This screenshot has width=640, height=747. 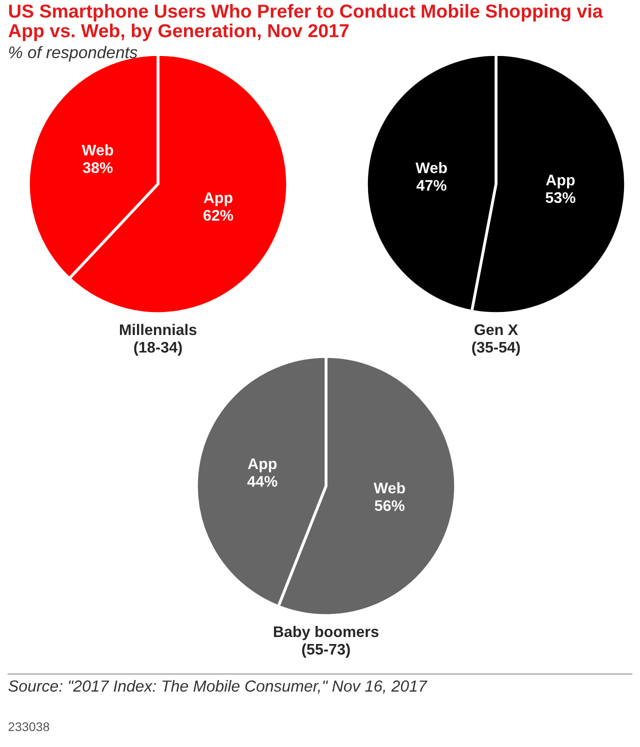 What do you see at coordinates (73, 54) in the screenshot?
I see `chart-subtitle: % of respondents` at bounding box center [73, 54].